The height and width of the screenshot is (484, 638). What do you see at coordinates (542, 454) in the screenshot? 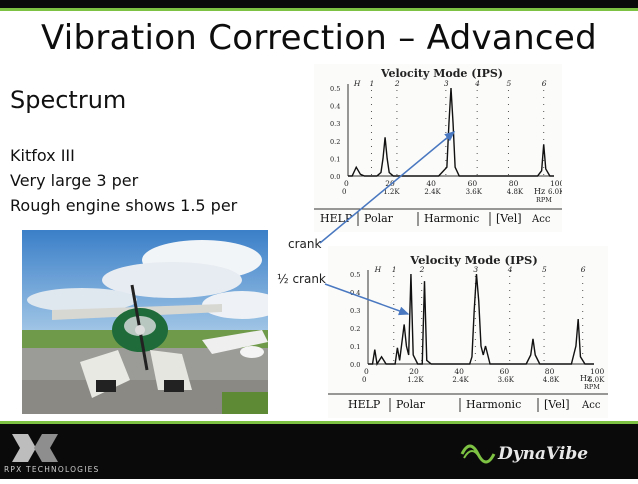
I see `dynavibe-logo-text: DynaVibe` at bounding box center [542, 454].